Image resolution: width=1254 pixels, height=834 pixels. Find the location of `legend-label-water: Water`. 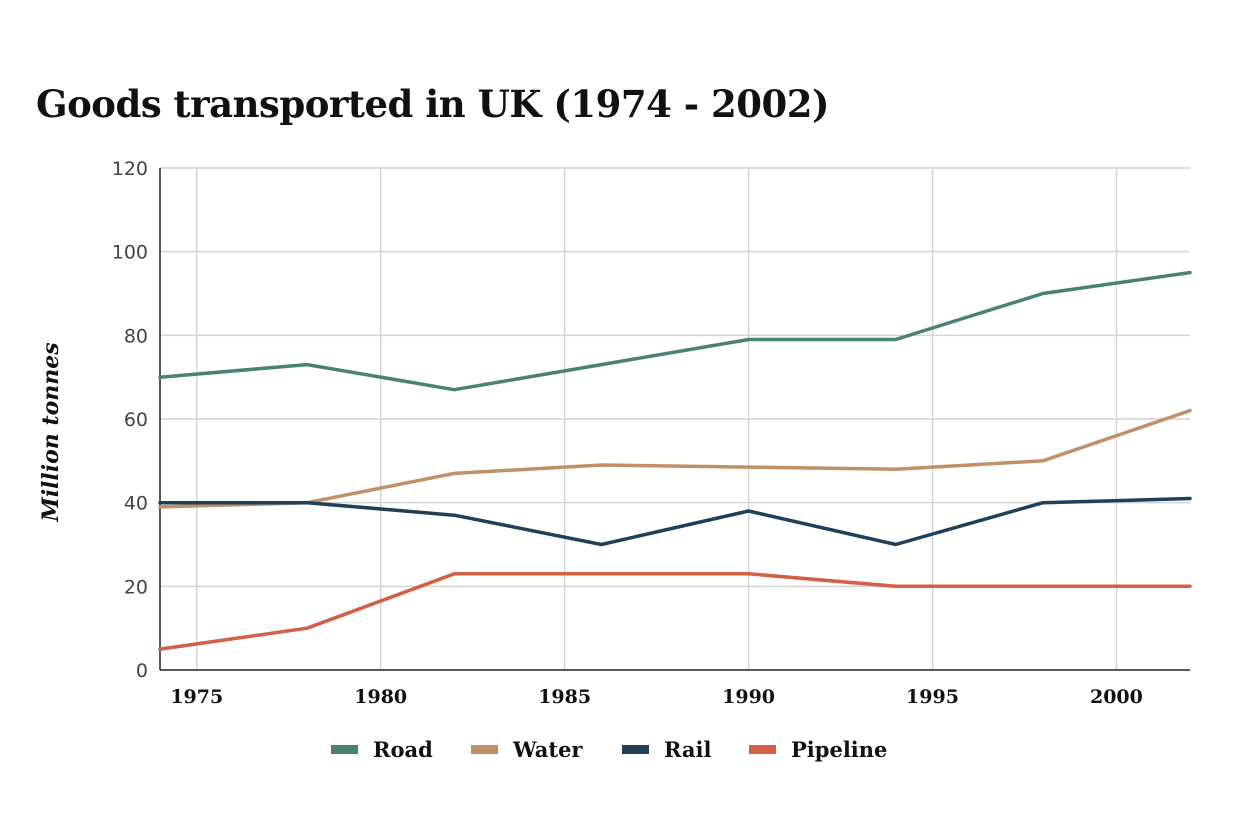

legend-label-water: Water is located at coordinates (547, 749).